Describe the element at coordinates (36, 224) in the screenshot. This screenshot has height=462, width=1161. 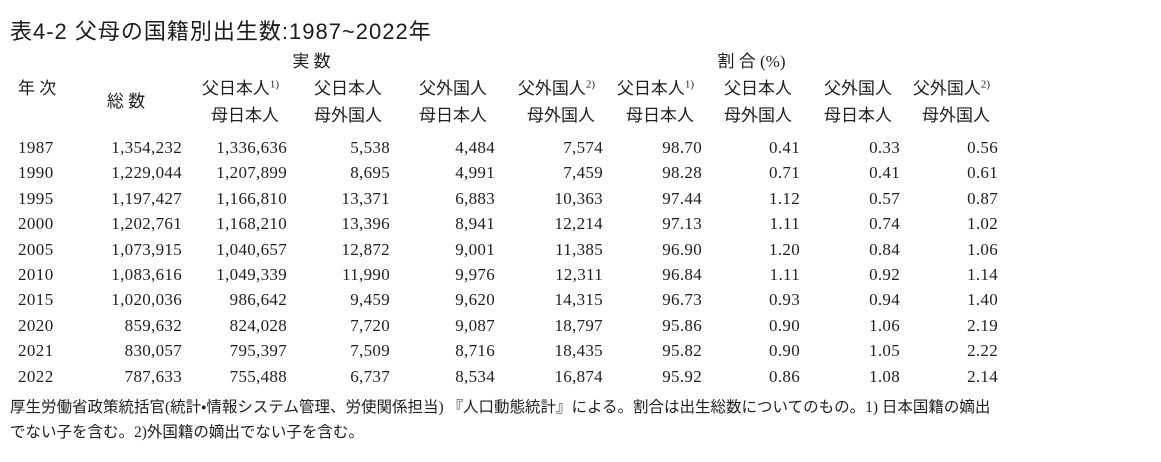
I see `year-cell: 2000` at that location.